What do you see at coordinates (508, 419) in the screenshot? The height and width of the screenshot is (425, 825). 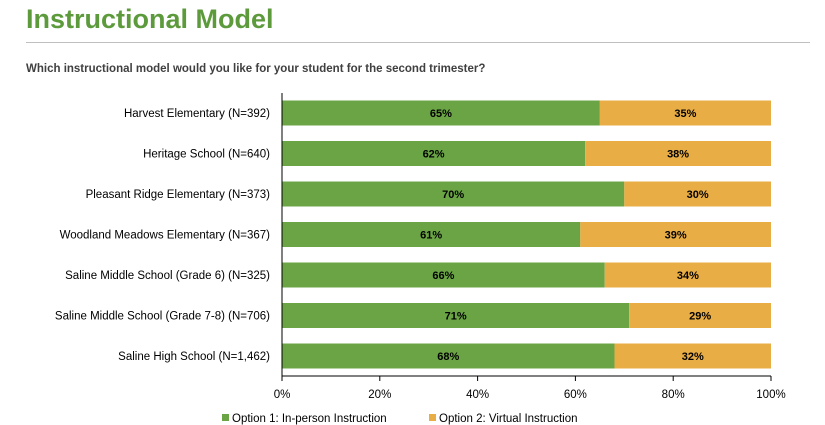 I see `legend-label-virtual: Option 2: Virtual Instruction` at bounding box center [508, 419].